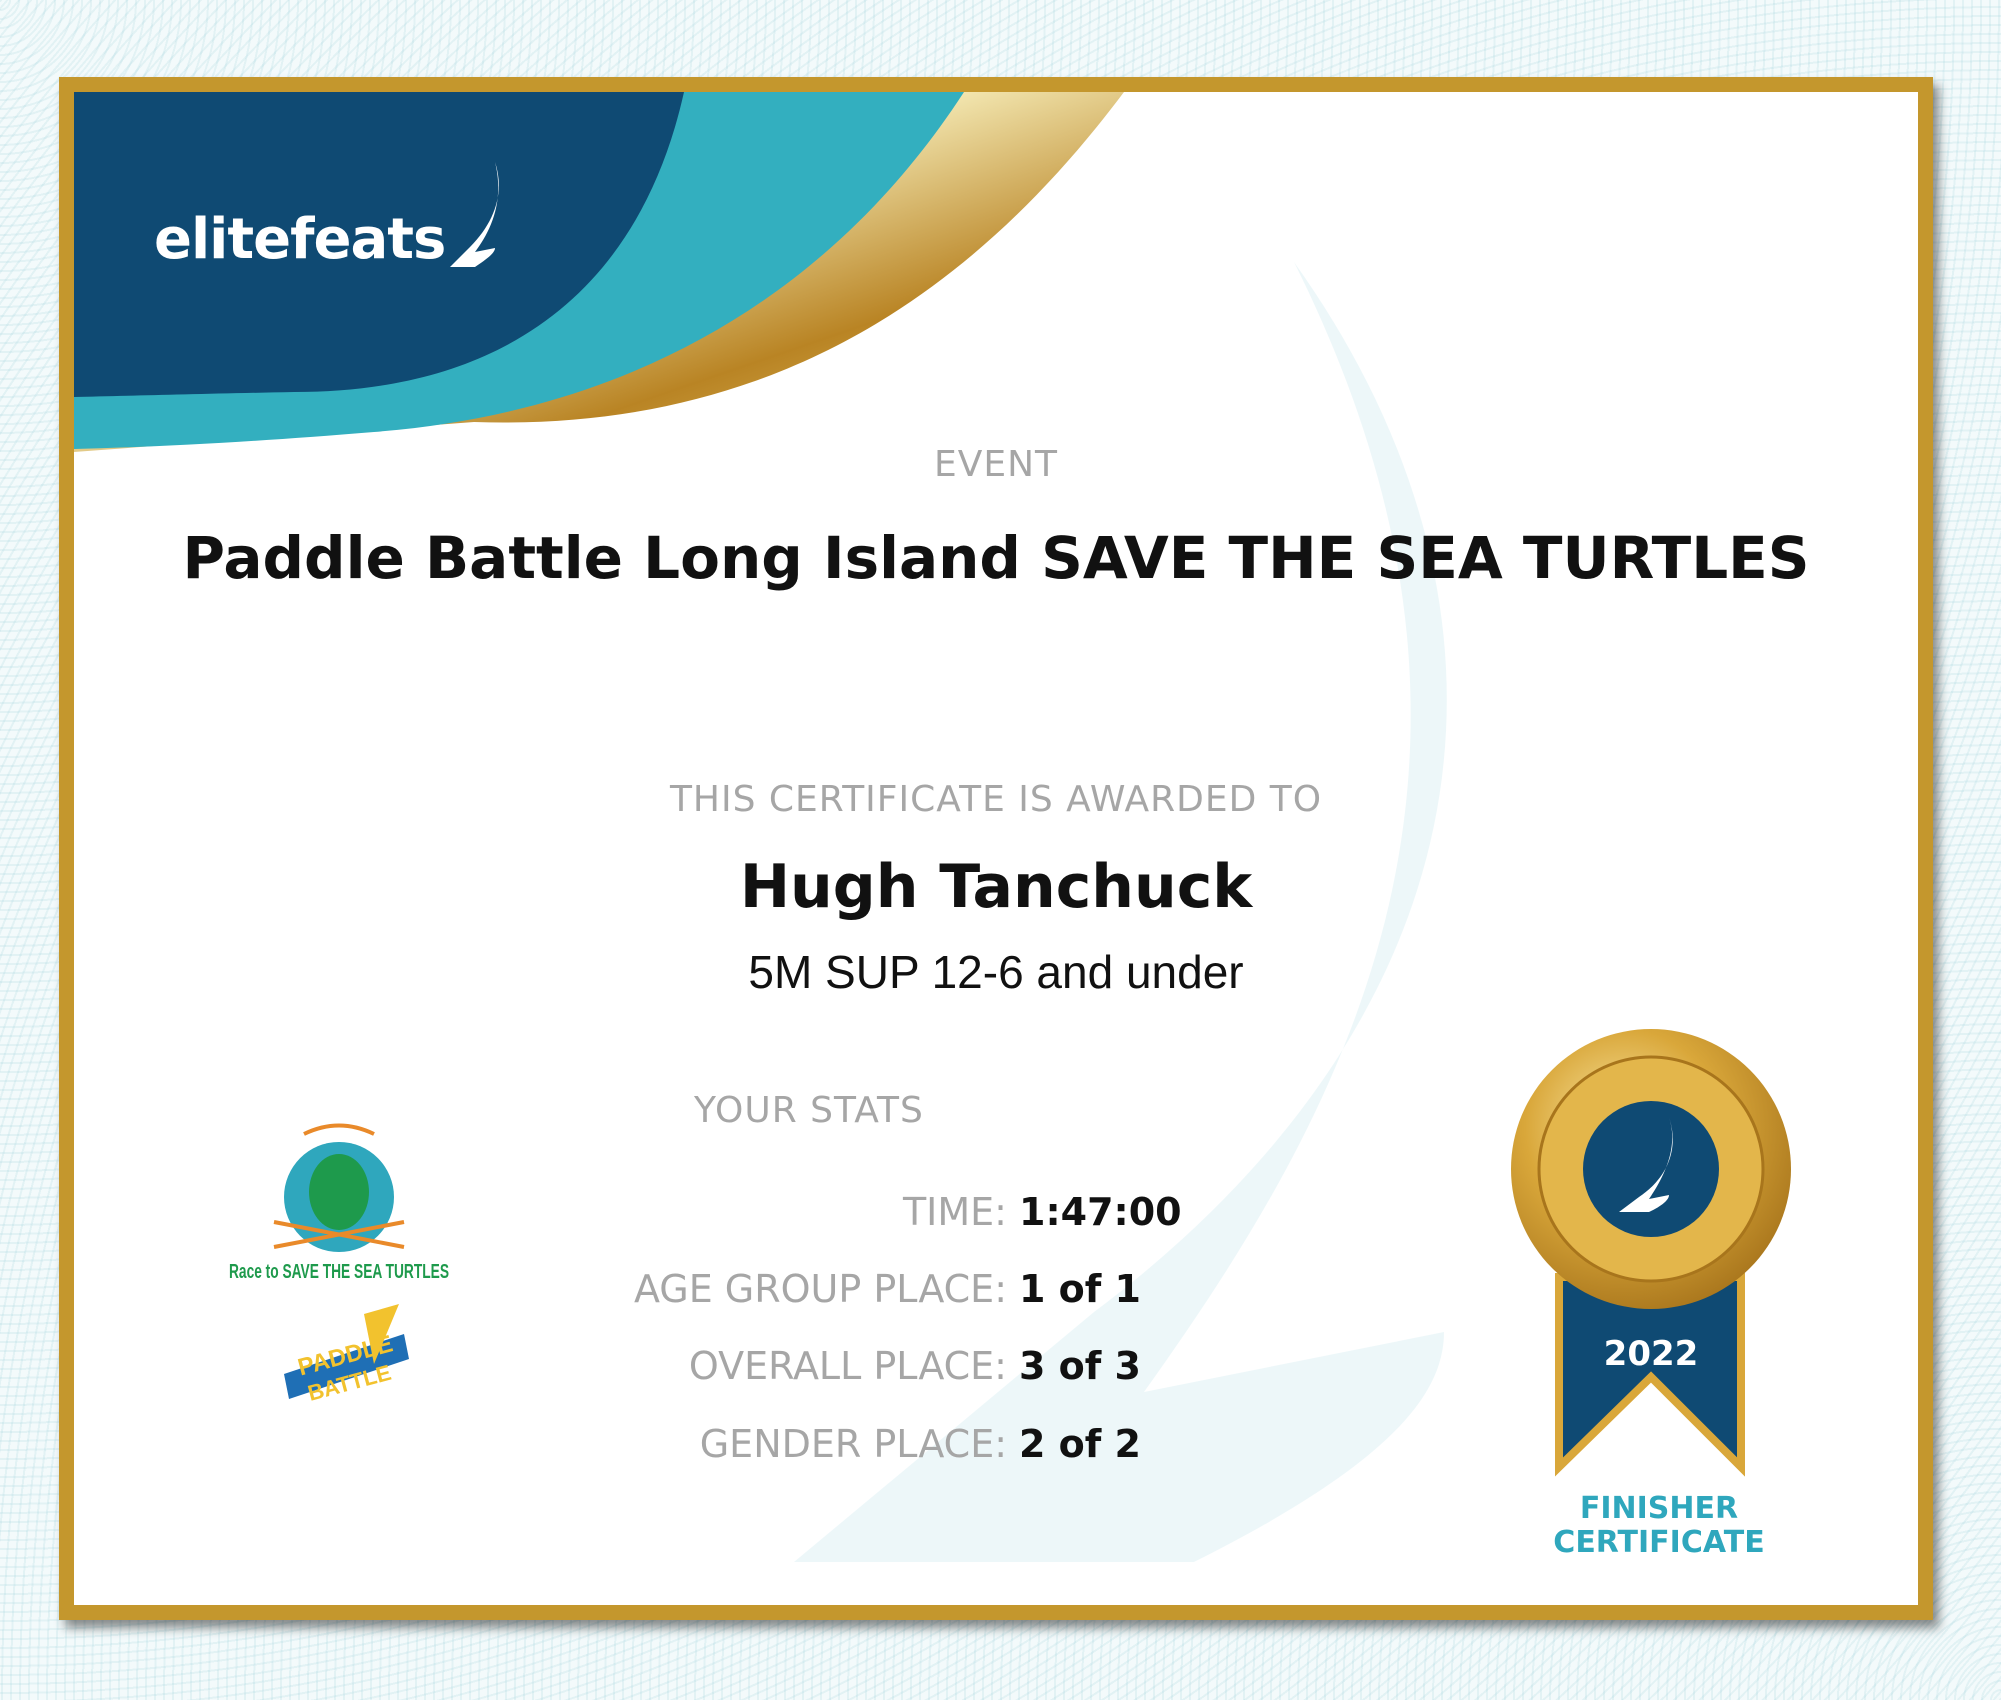  I want to click on paddle-battle-logo: PADDLE BATTLE, so click(346, 1355).